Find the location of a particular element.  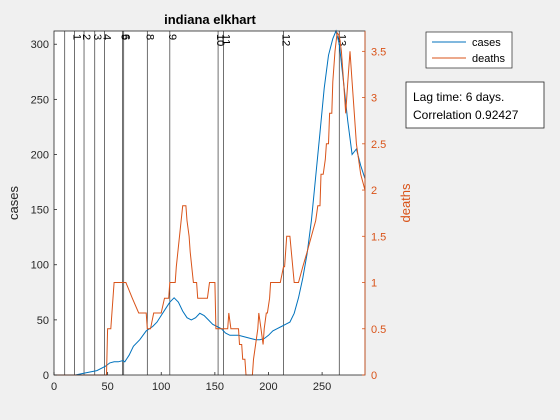

y-right-tick-label: 3.5 is located at coordinates (378, 52).